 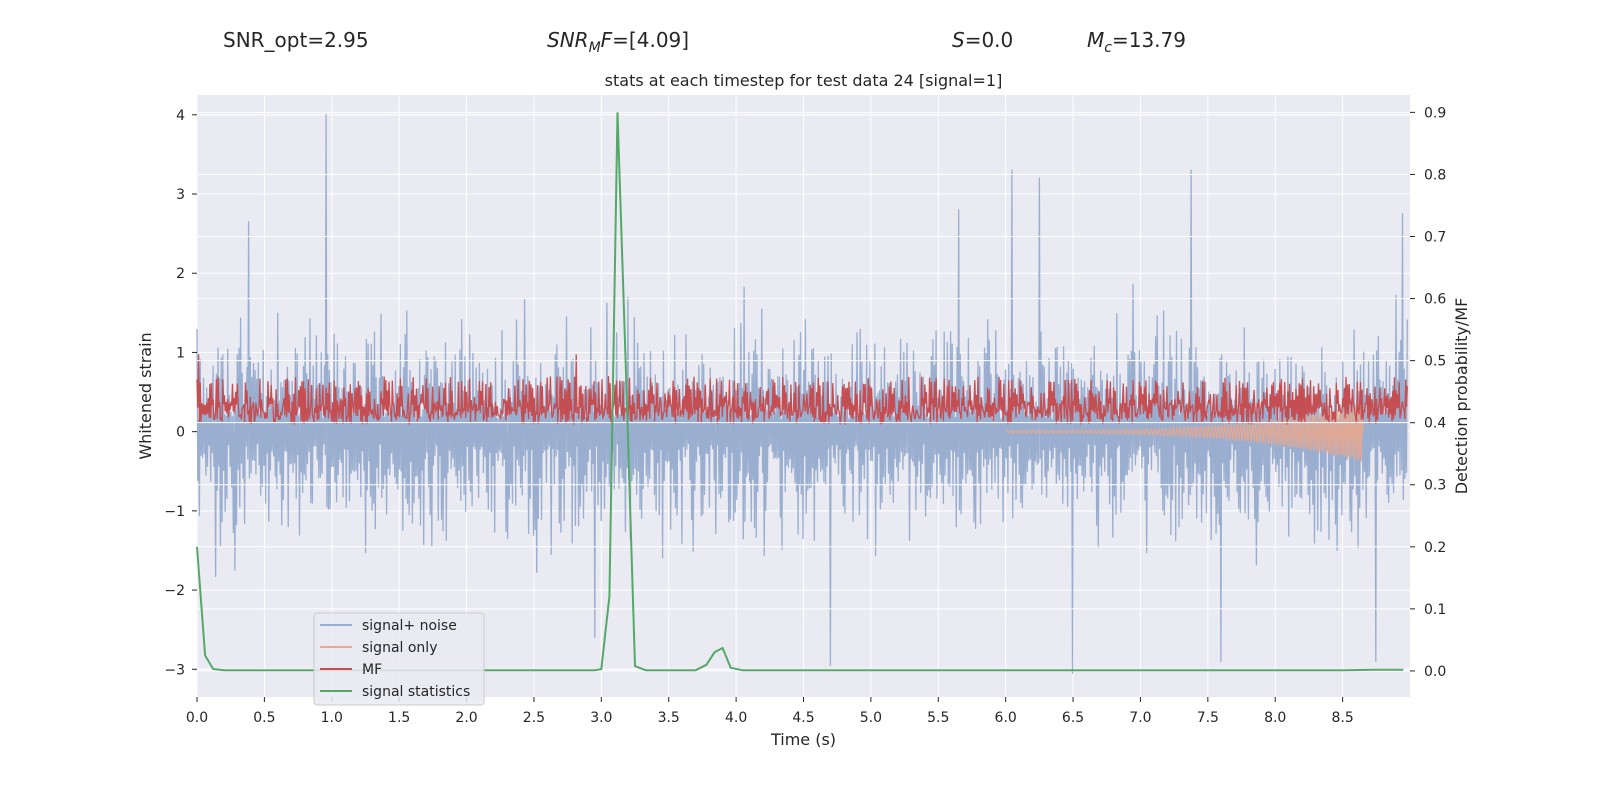 I want to click on x-tick-label: 2.5, so click(x=534, y=718).